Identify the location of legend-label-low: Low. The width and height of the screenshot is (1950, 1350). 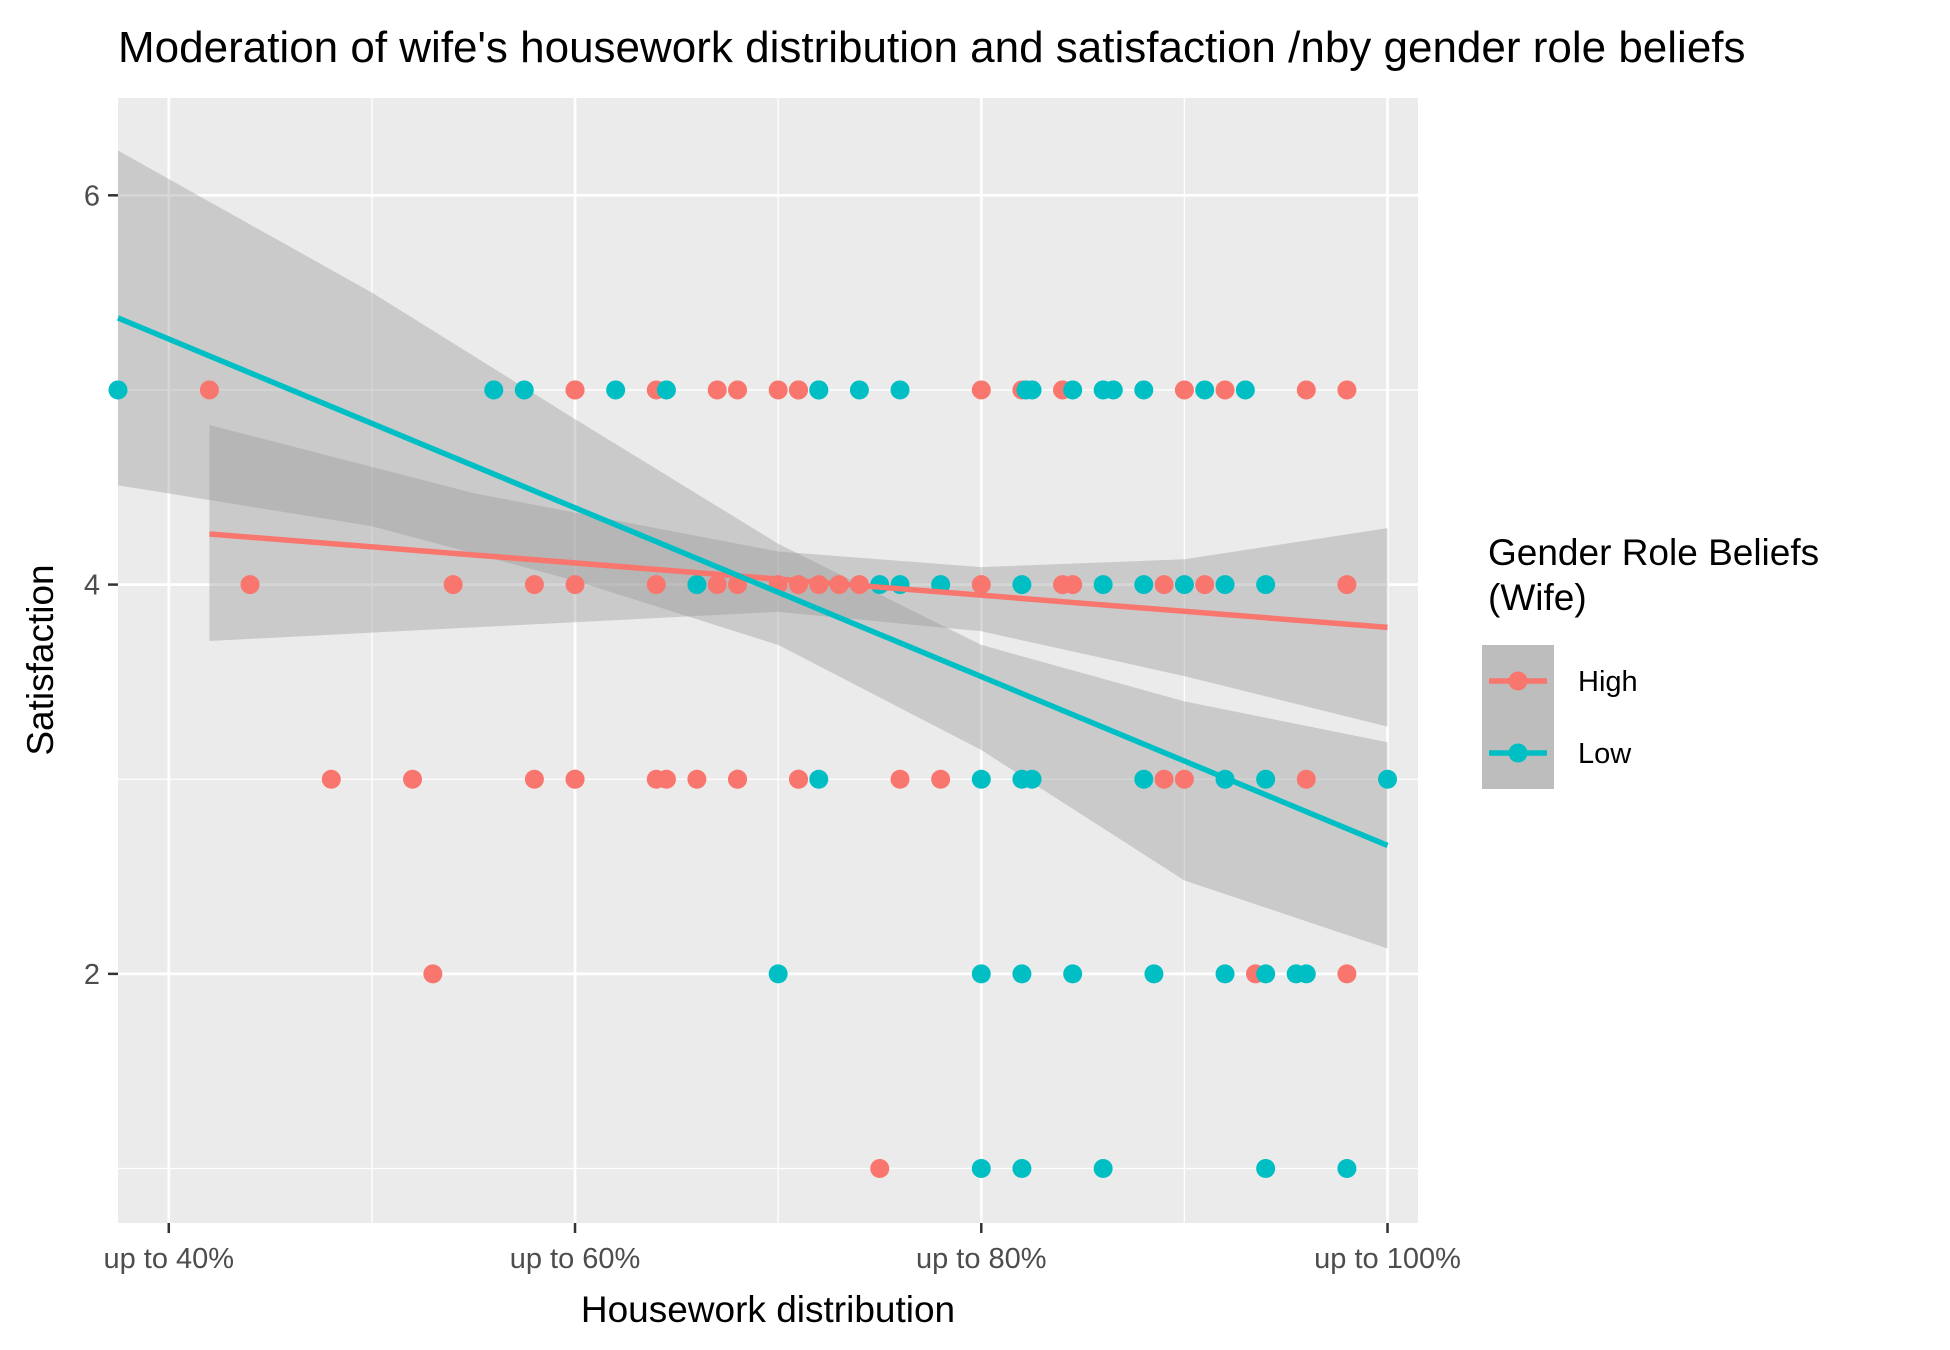
(1605, 754).